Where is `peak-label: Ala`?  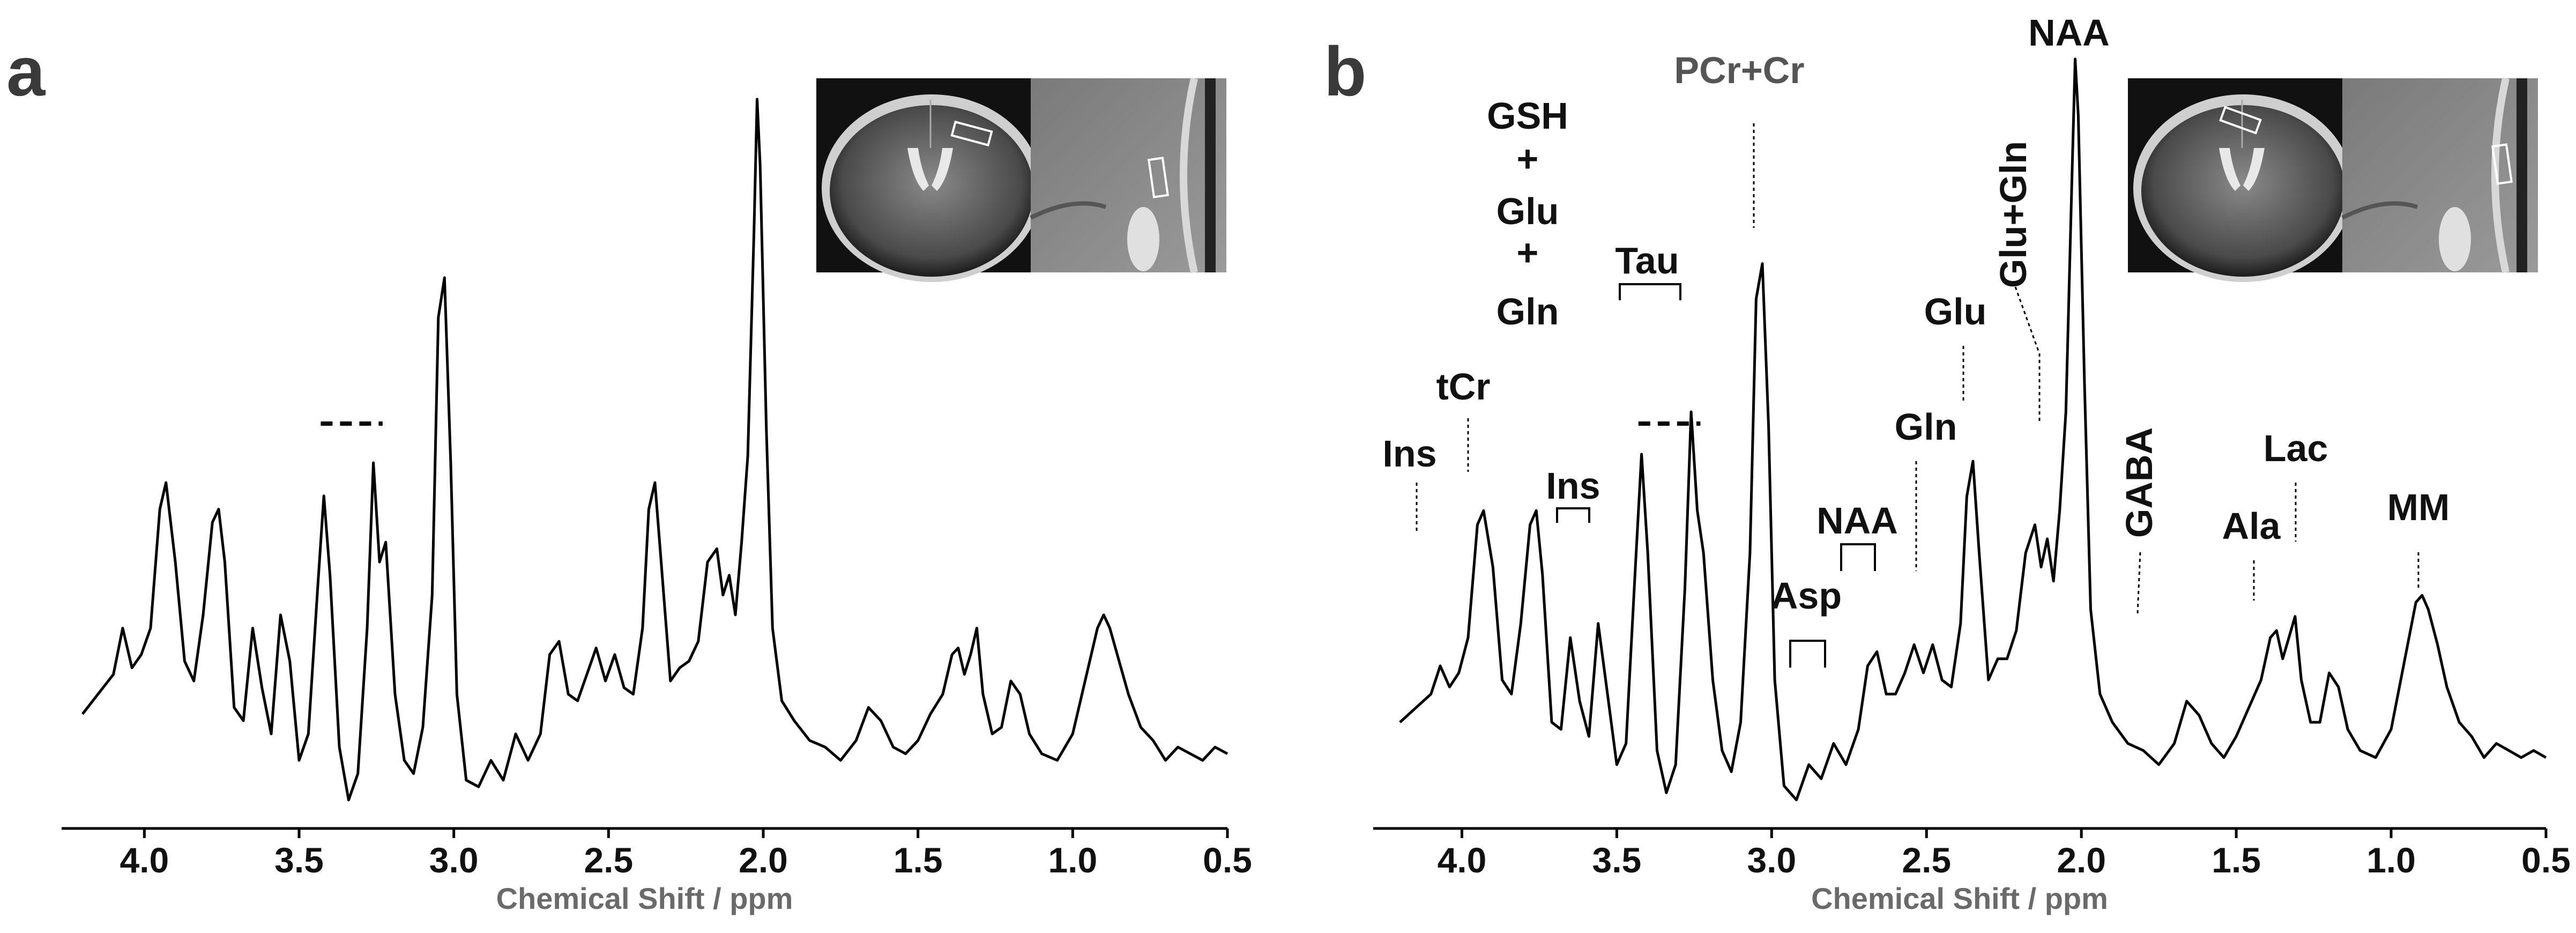 peak-label: Ala is located at coordinates (2251, 526).